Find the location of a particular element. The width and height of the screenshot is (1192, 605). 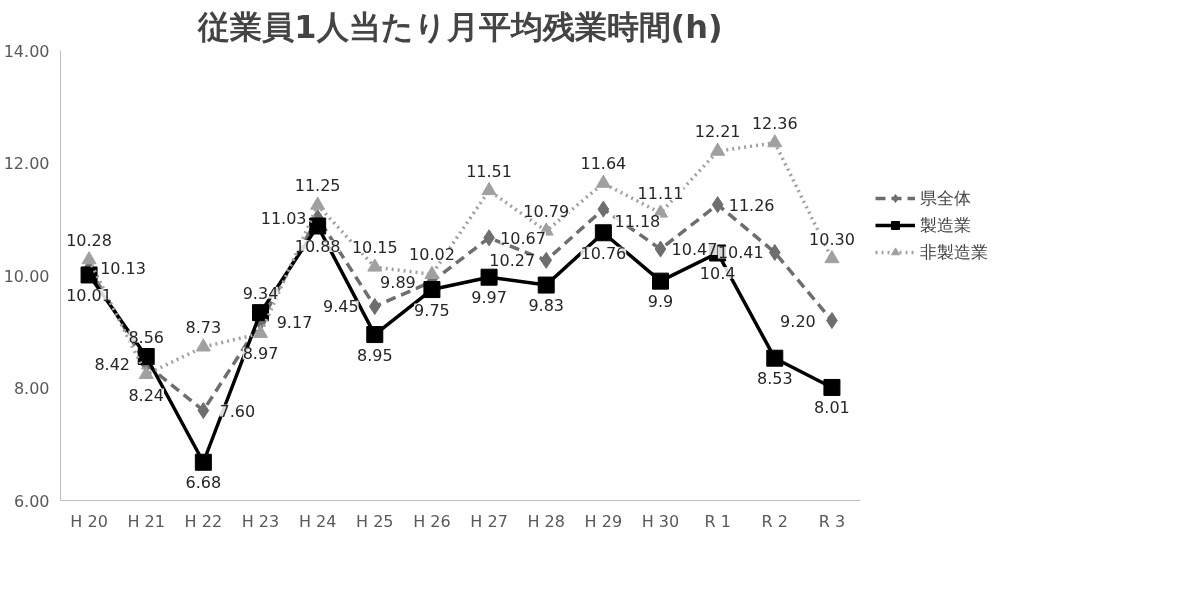

x-tick-label: H 30 is located at coordinates (660, 521).